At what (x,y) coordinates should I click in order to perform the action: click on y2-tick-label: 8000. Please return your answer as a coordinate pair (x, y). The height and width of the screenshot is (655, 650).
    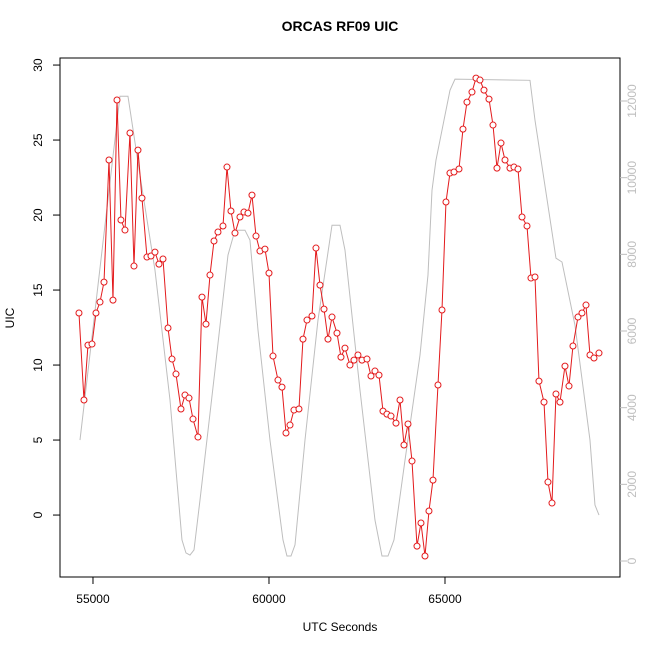
    Looking at the image, I should click on (632, 254).